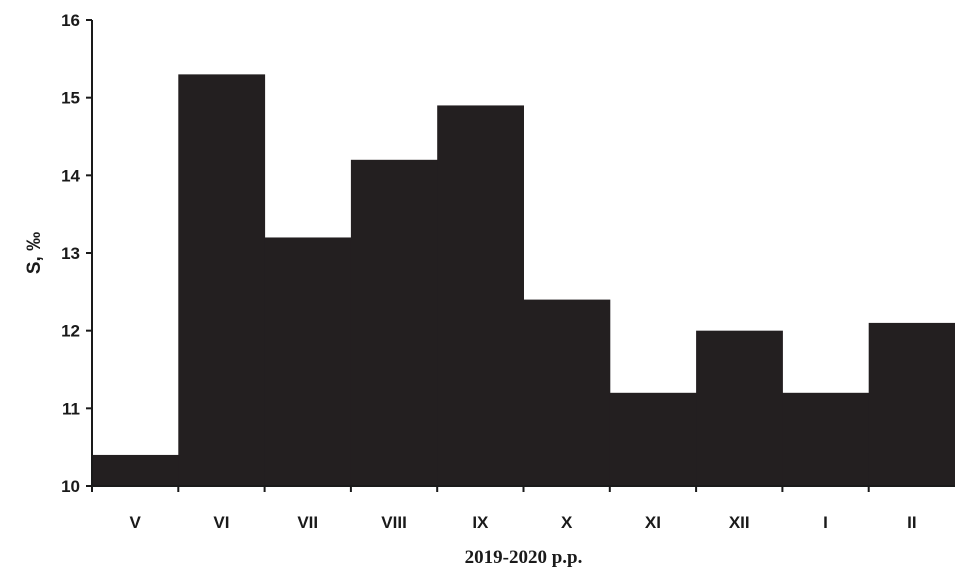  I want to click on bar-IX, so click(480, 296).